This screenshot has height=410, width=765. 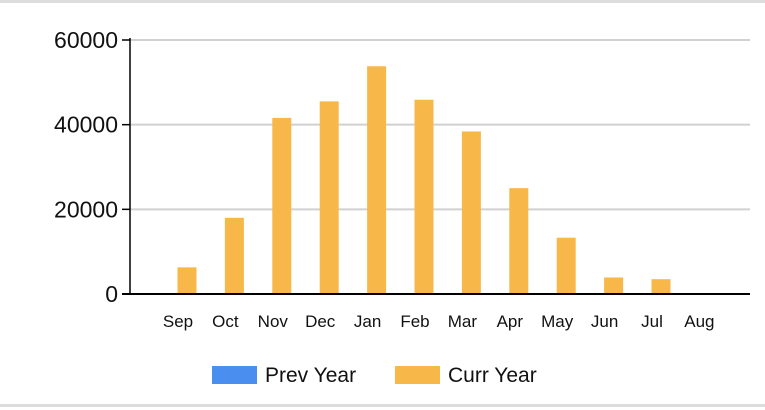 What do you see at coordinates (377, 180) in the screenshot?
I see `bar-jan` at bounding box center [377, 180].